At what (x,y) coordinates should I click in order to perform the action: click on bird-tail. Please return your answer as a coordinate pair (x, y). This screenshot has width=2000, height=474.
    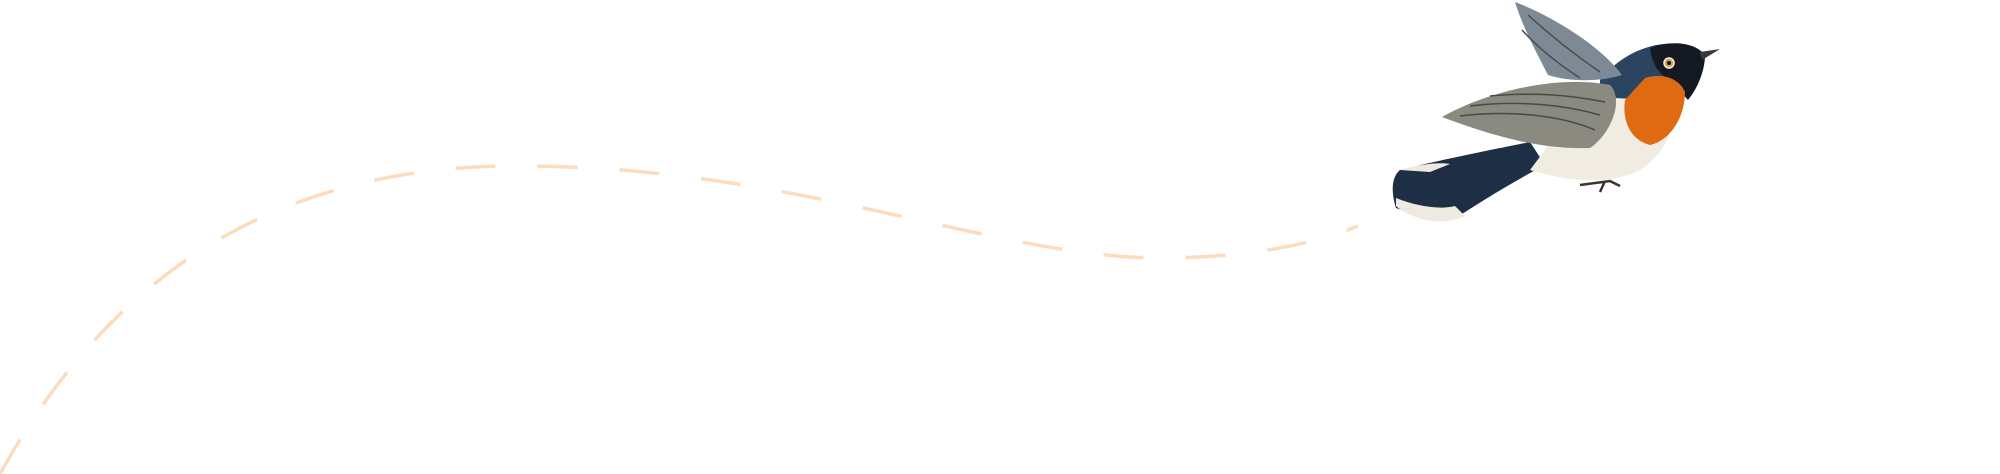
    Looking at the image, I should click on (1468, 180).